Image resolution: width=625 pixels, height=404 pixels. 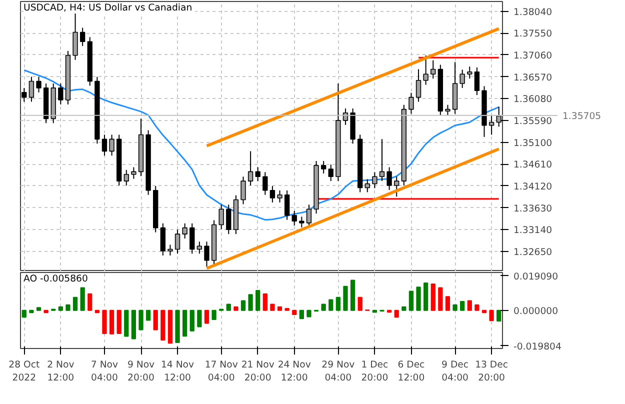 What do you see at coordinates (536, 311) in the screenshot?
I see `y-tick-label: 0.000000` at bounding box center [536, 311].